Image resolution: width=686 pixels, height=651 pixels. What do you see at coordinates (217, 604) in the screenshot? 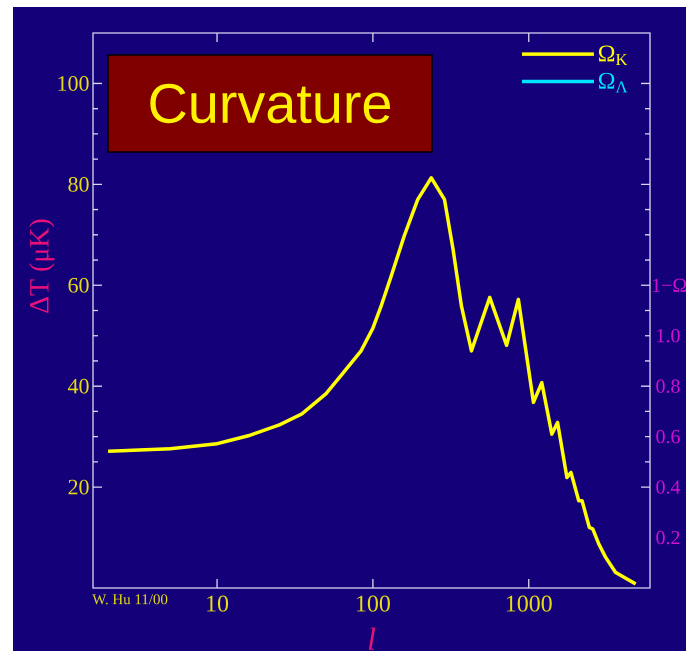
I see `x-tick-label: 10` at bounding box center [217, 604].